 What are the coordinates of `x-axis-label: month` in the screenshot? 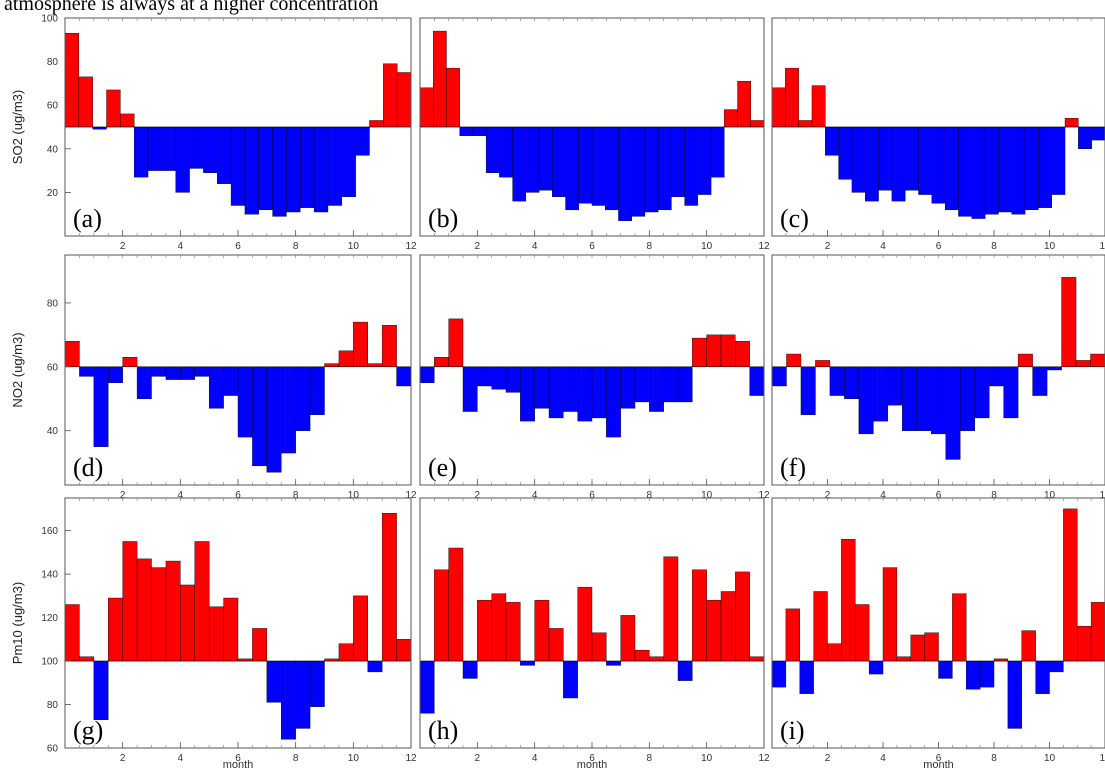 It's located at (592, 764).